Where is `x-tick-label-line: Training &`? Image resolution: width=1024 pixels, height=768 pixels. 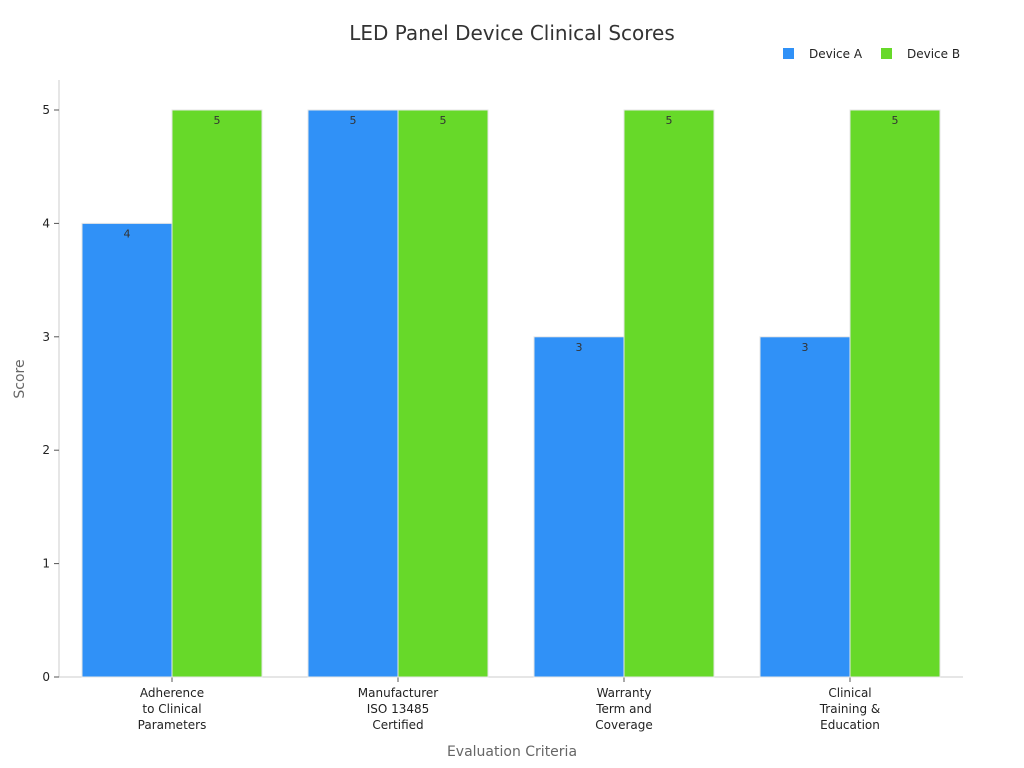 x-tick-label-line: Training & is located at coordinates (850, 709).